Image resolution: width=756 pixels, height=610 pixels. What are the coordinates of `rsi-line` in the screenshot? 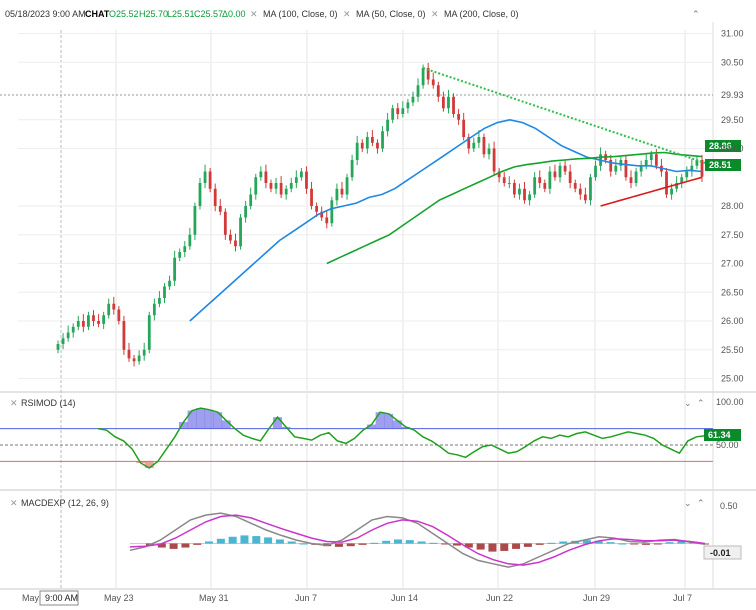 It's located at (401, 438).